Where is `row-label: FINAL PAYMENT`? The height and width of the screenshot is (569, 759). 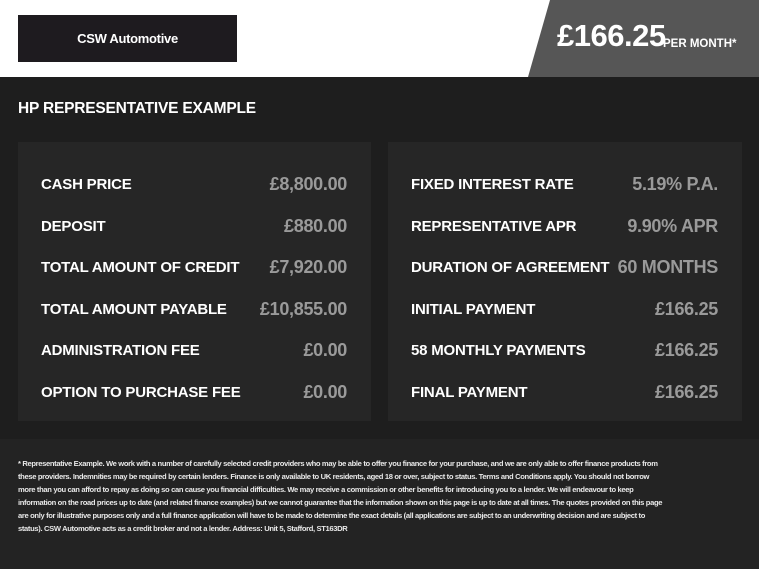
row-label: FINAL PAYMENT is located at coordinates (469, 392).